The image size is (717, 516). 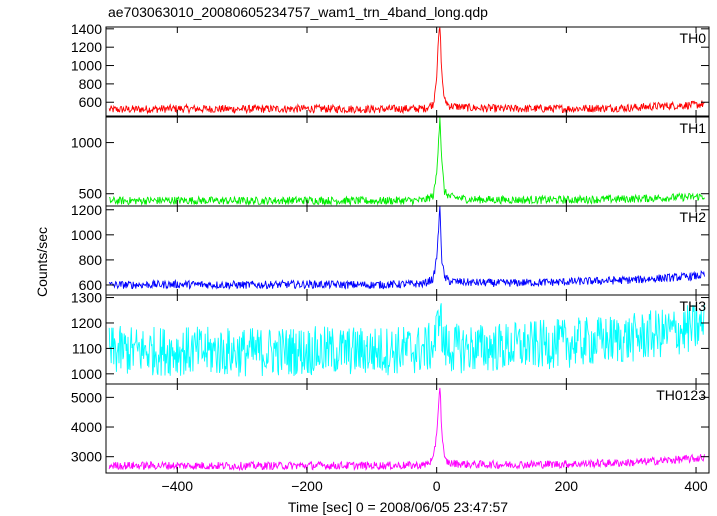 I want to click on panel-name-label: TH1, so click(x=693, y=128).